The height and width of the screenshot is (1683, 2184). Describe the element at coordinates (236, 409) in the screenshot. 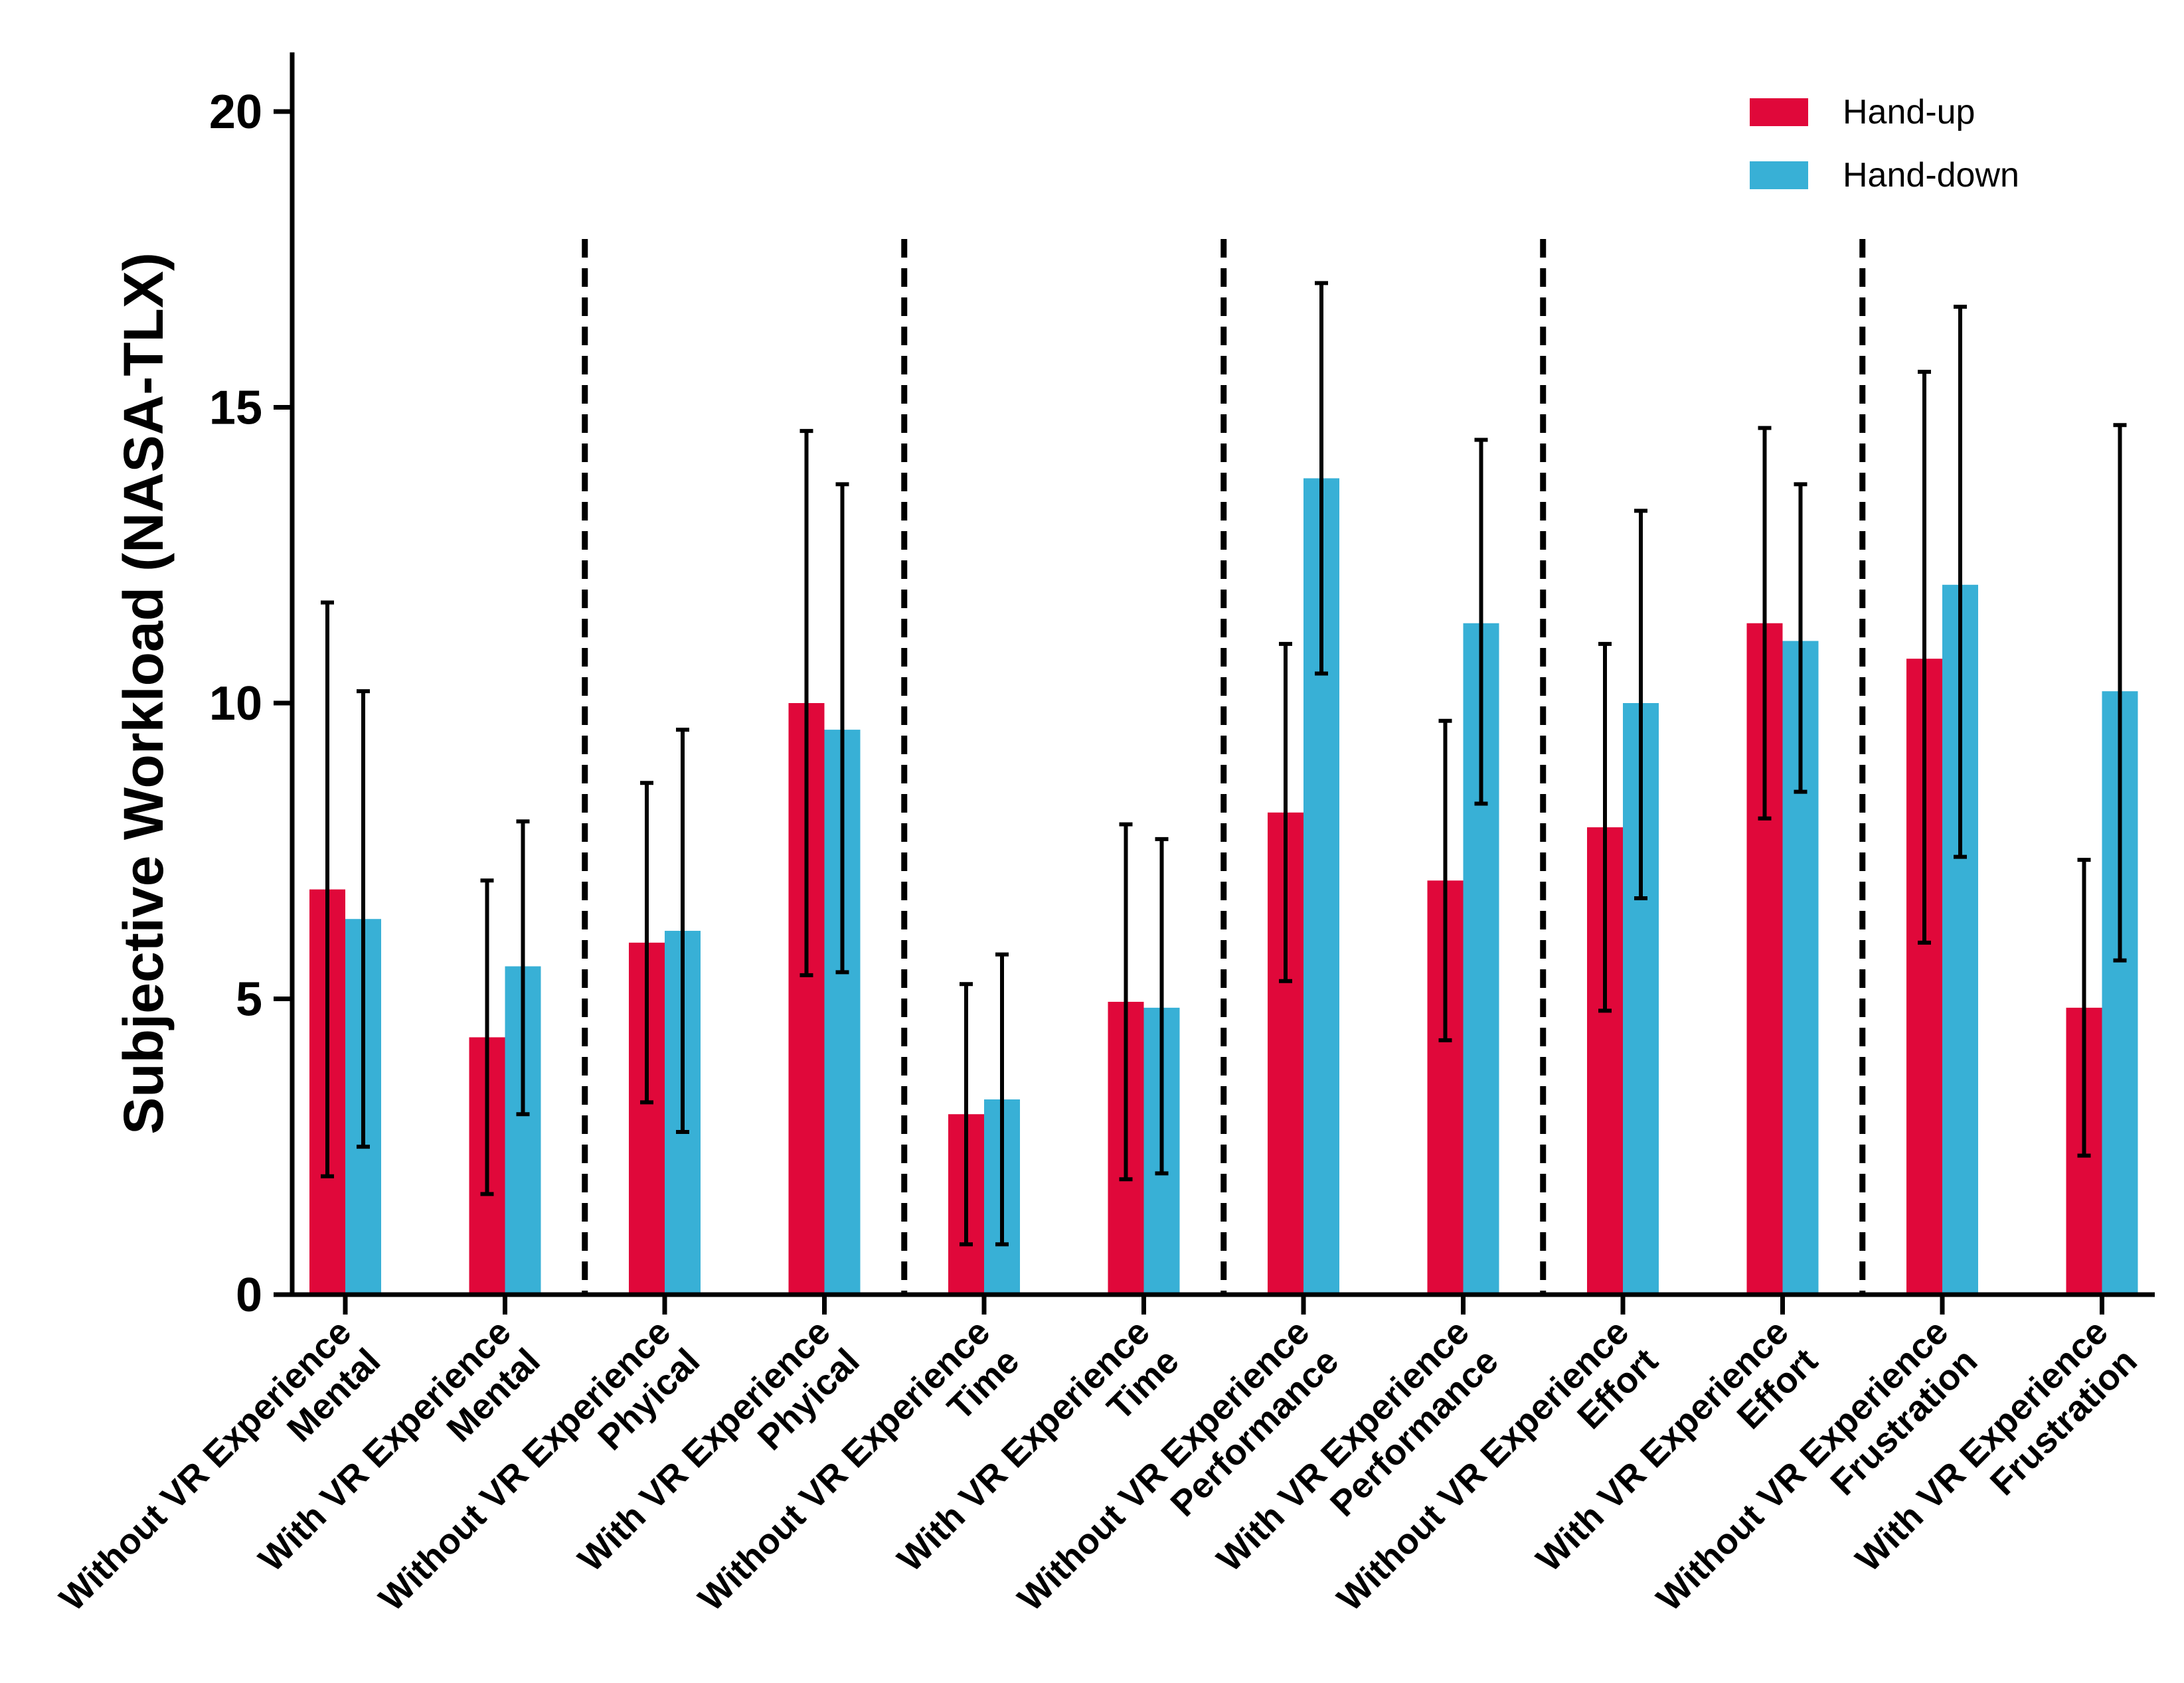

I see `y-tick-label: 15` at that location.